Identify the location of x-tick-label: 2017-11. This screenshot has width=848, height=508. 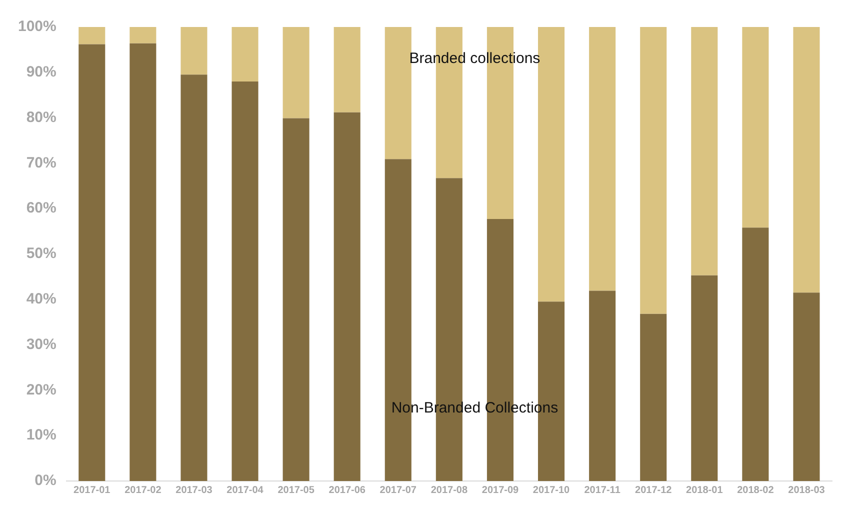
(602, 490).